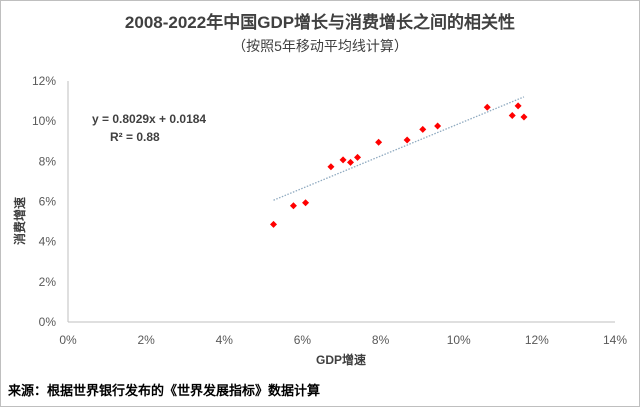  I want to click on chart-title: 2008-2022年中国GDP增长与消费增长之间的相关性, so click(320, 22).